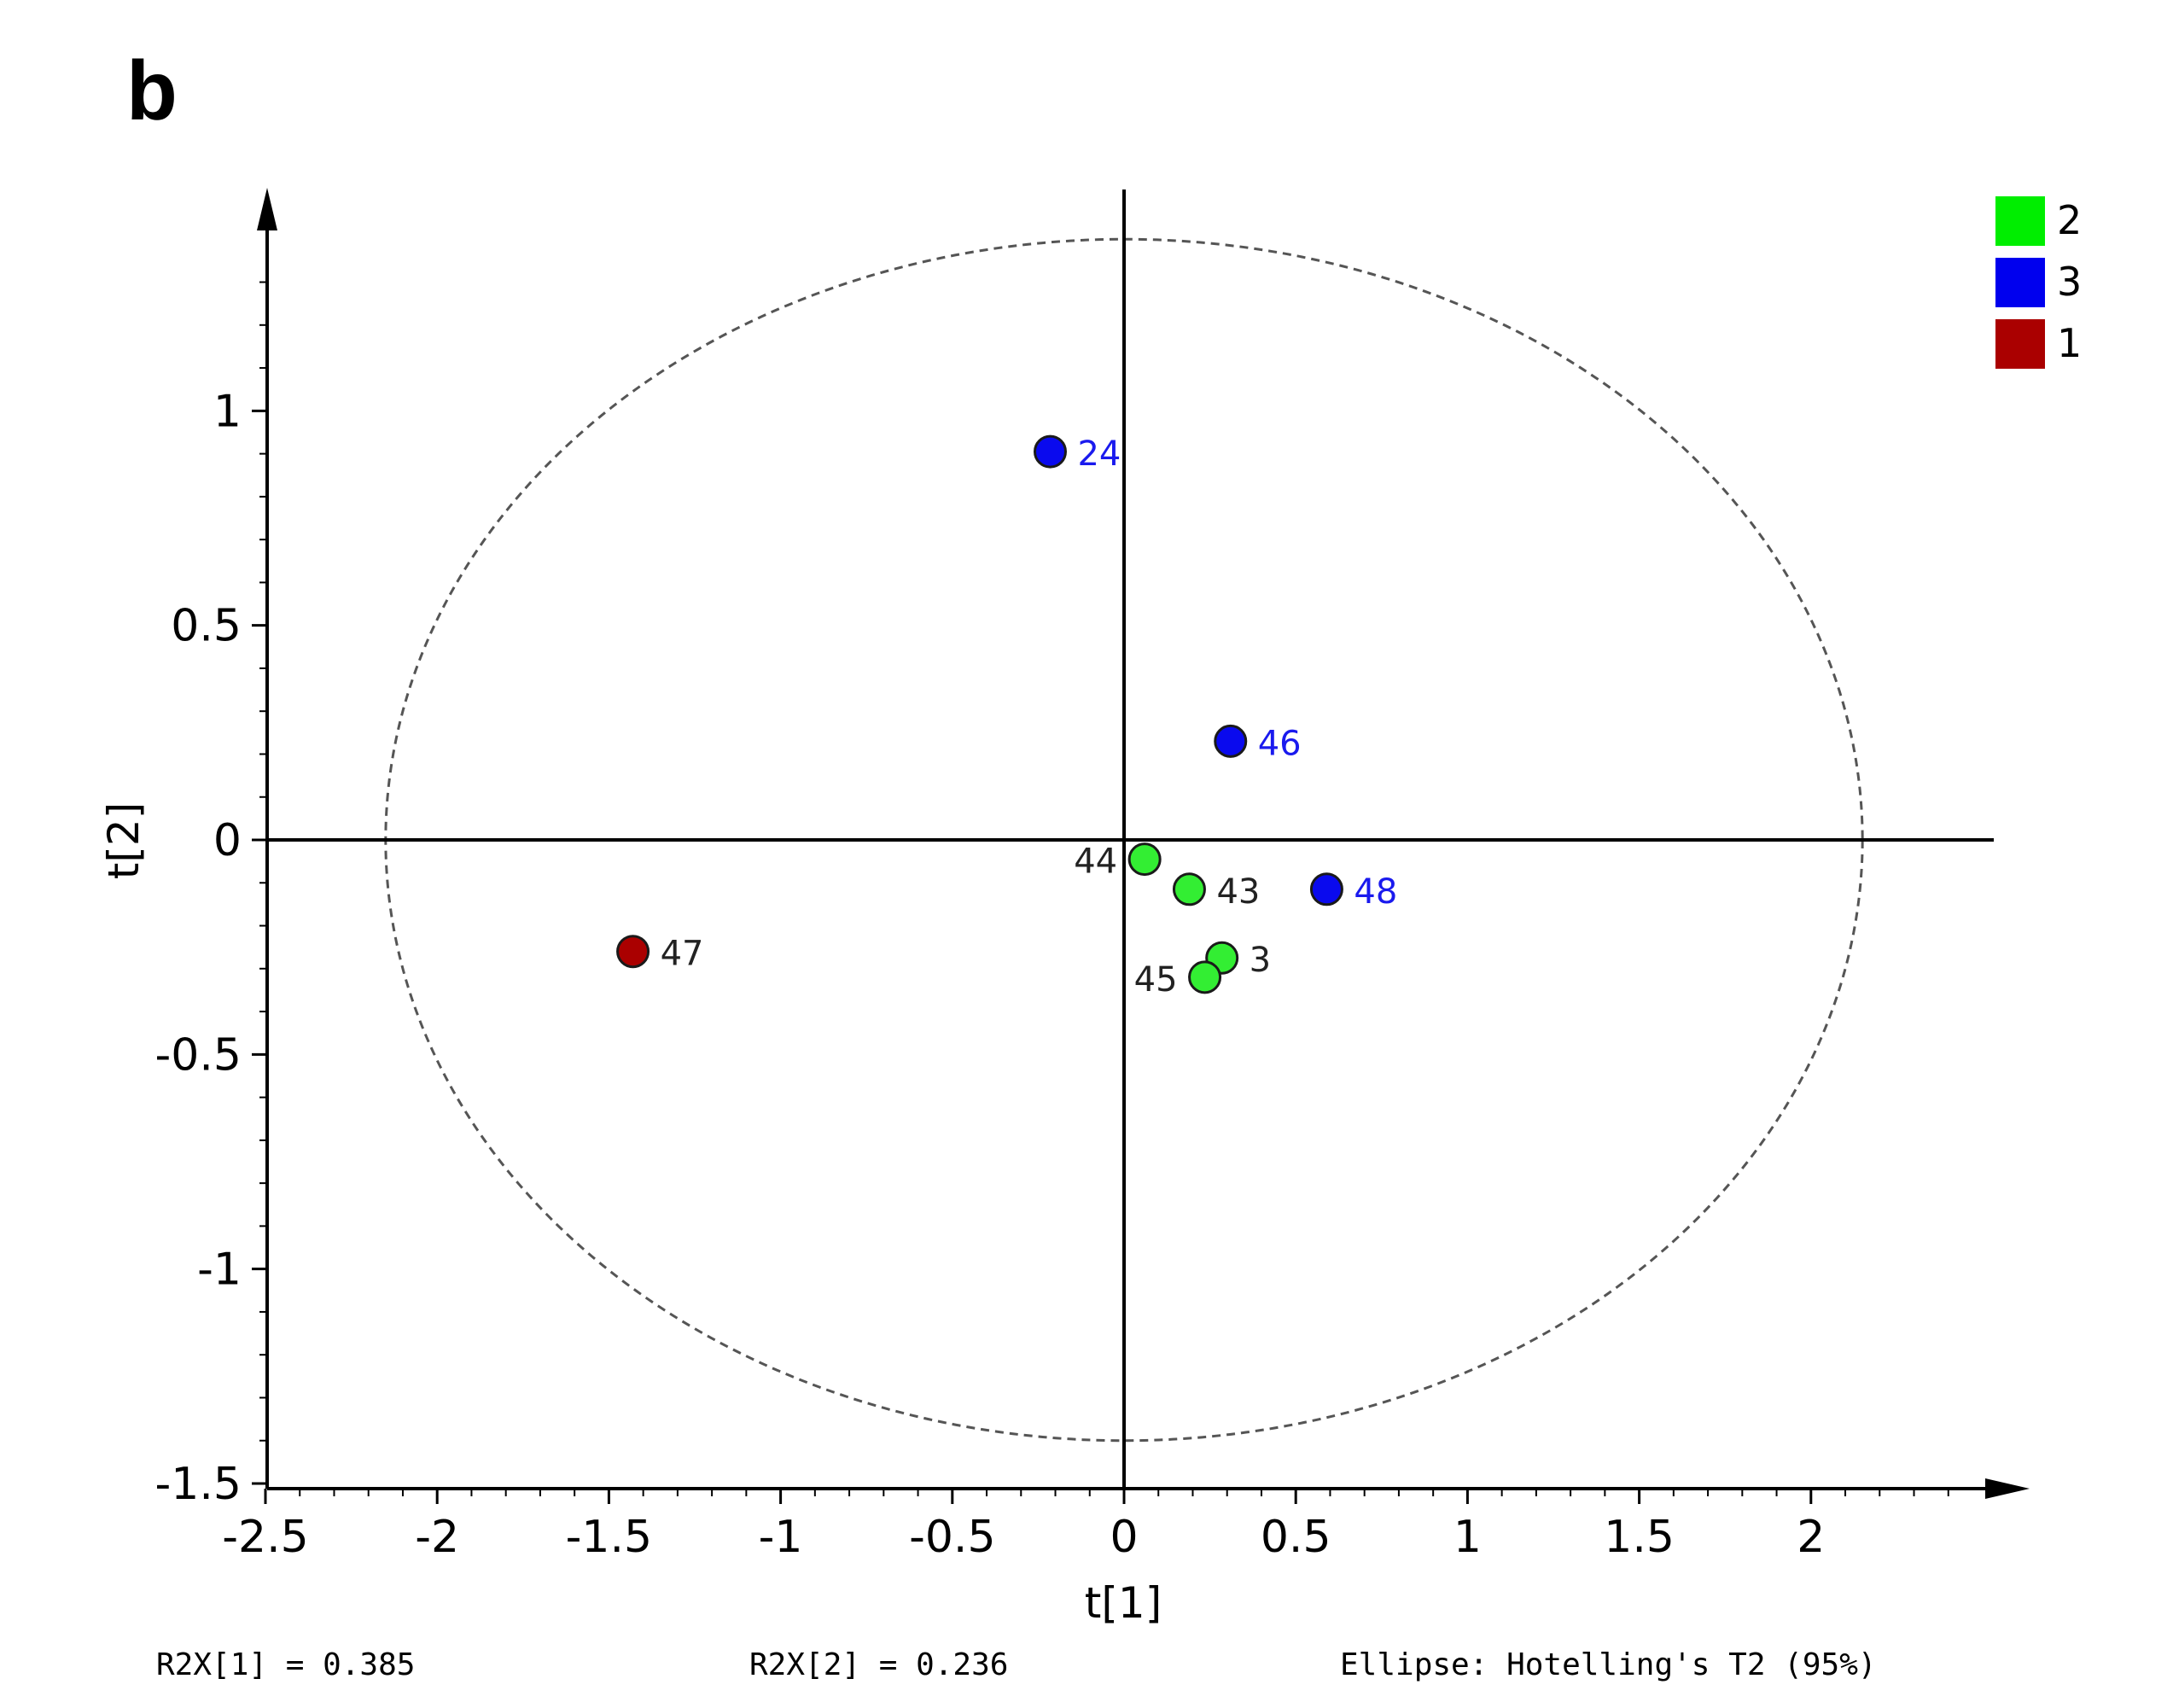  I want to click on x-tick-label: -2, so click(437, 1537).